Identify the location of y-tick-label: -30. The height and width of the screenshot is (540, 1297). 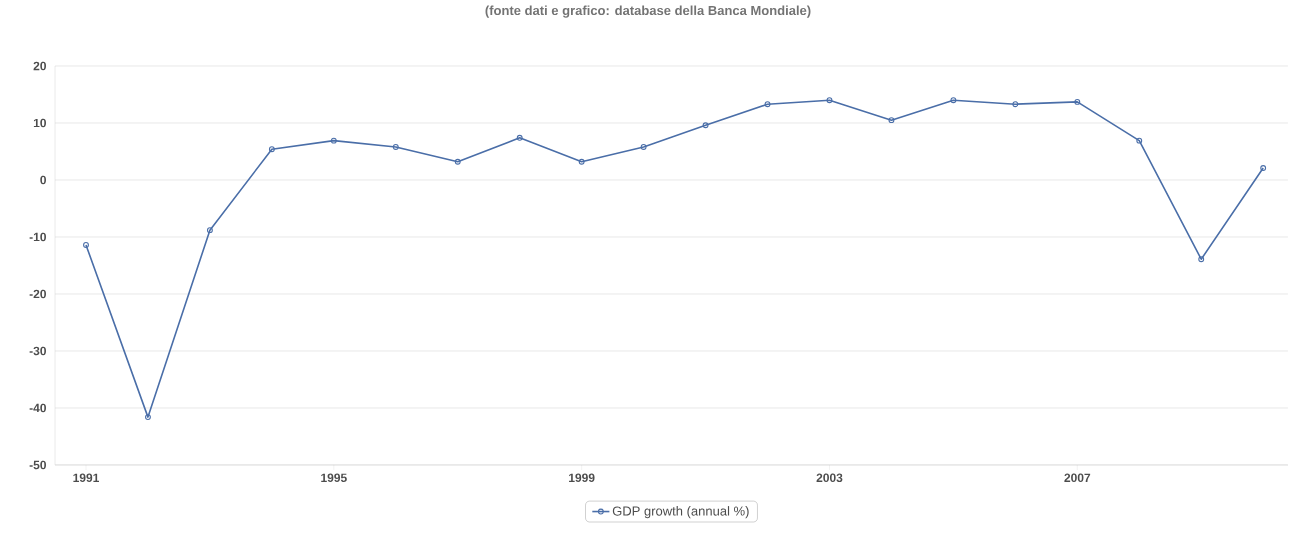
(37, 351).